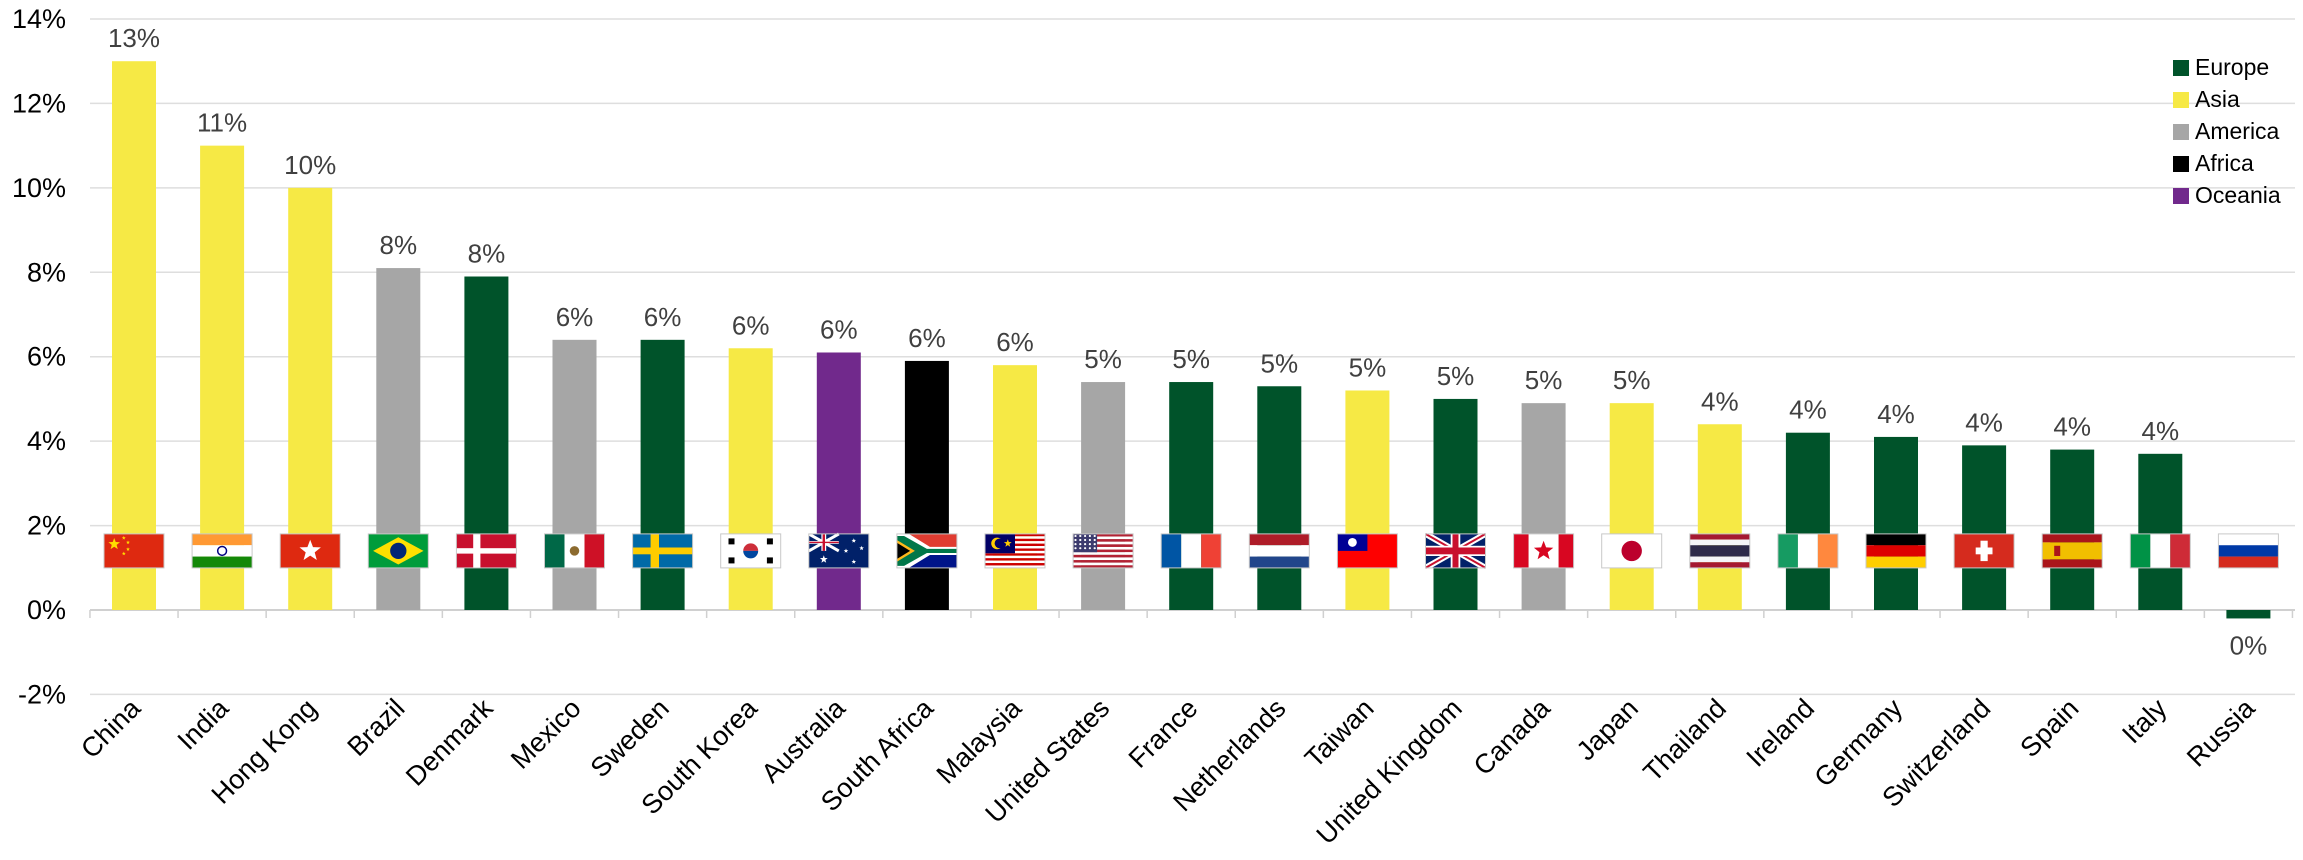 This screenshot has width=2303, height=860. Describe the element at coordinates (39, 19) in the screenshot. I see `y-tick-label: 14%` at that location.